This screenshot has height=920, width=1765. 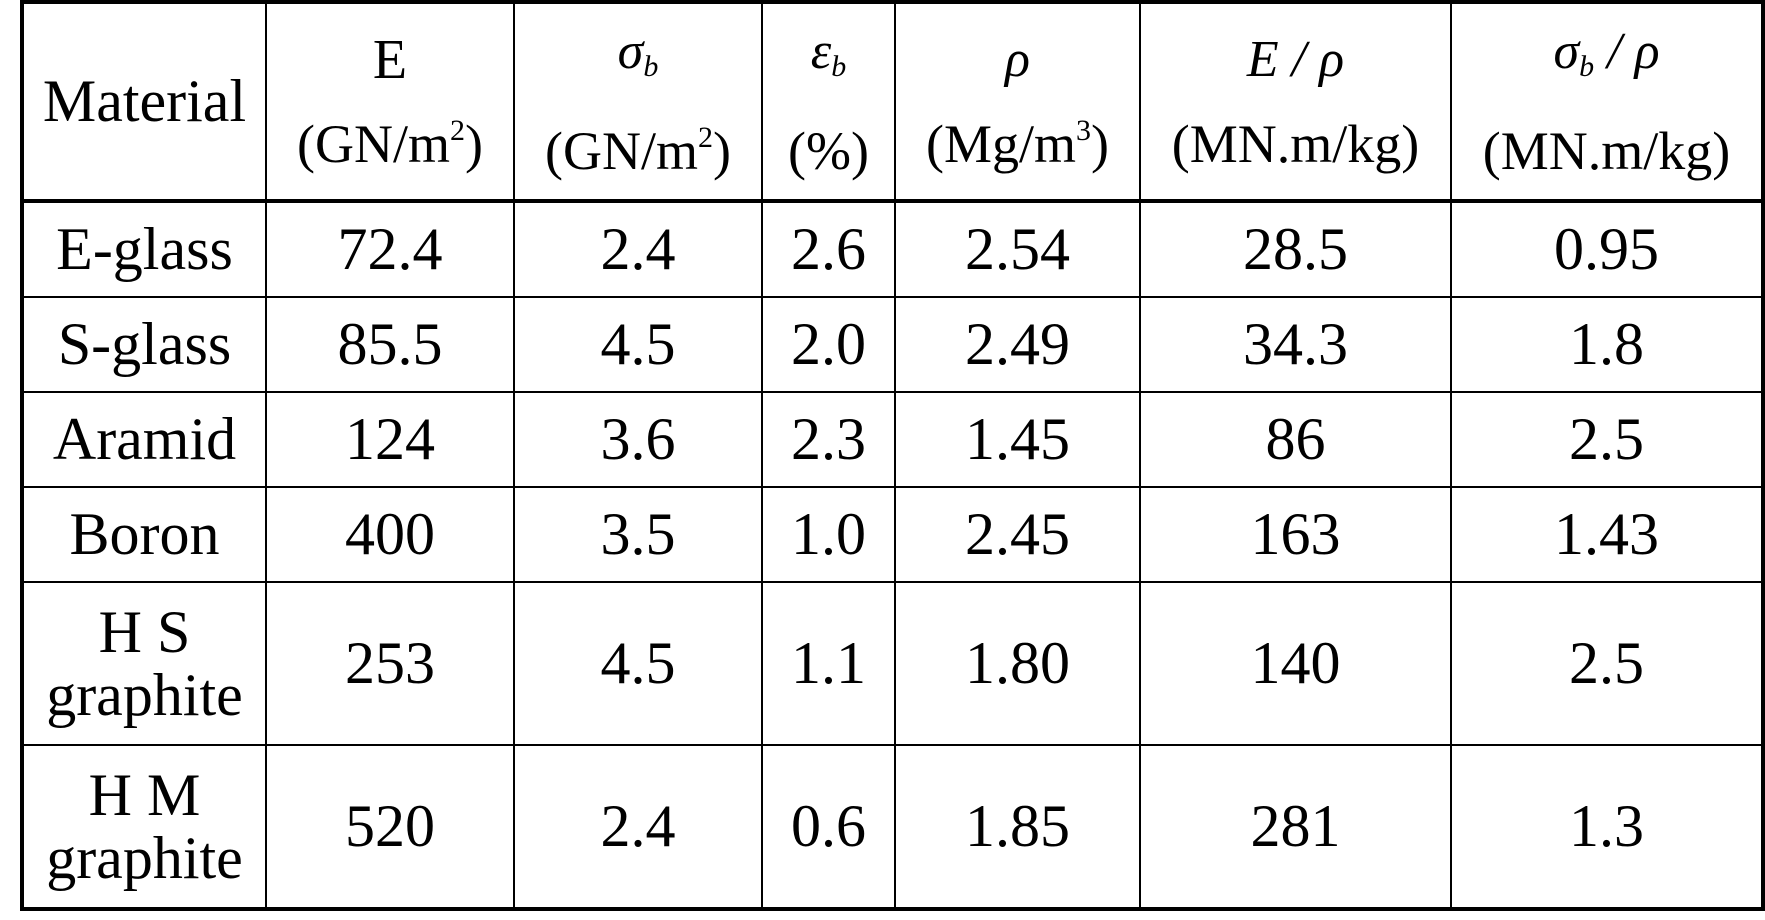 What do you see at coordinates (828, 151) in the screenshot?
I see `header-unit: (%)` at bounding box center [828, 151].